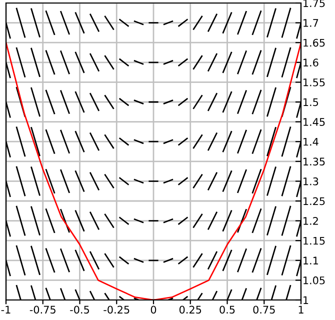  I want to click on x-tick-label: -0.5, so click(80, 310).